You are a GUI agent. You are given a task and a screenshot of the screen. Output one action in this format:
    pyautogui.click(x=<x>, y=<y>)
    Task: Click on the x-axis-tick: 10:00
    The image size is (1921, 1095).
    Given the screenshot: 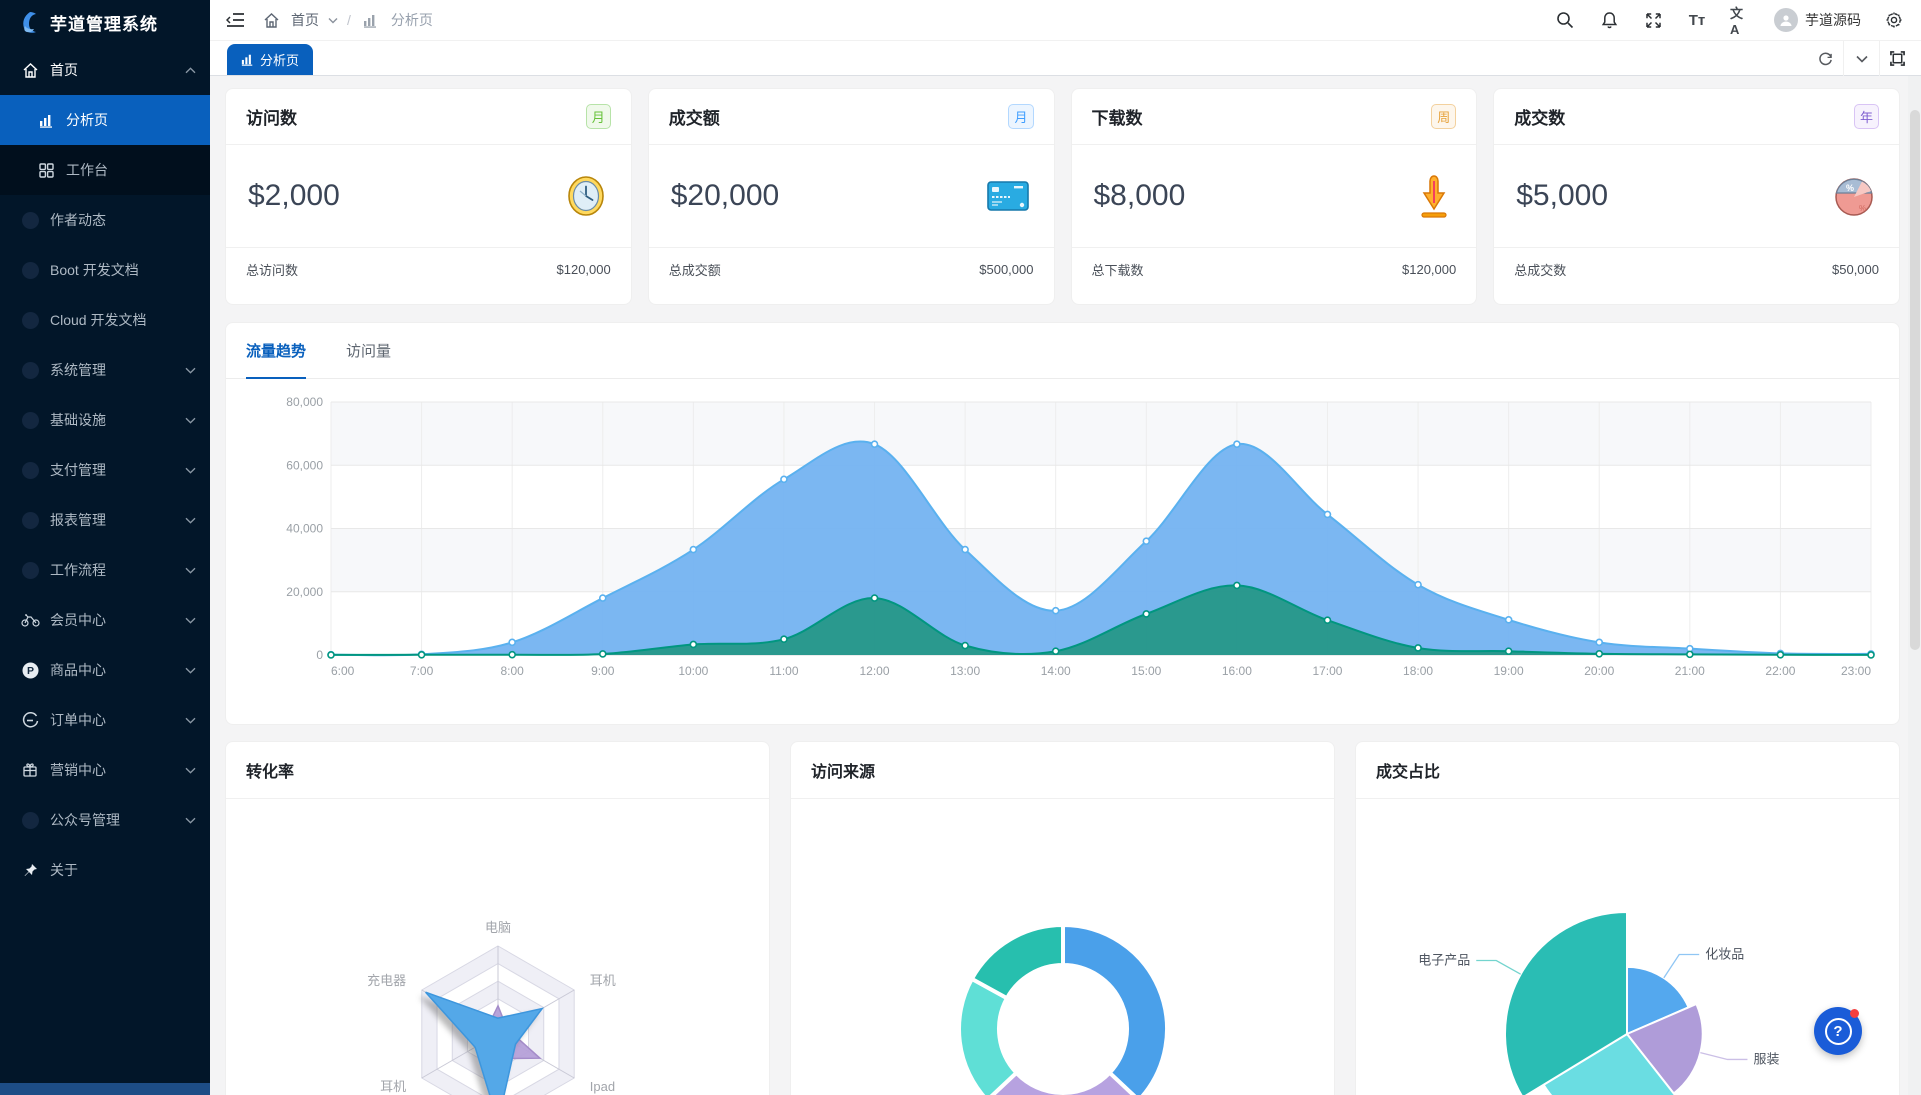 What is the action you would take?
    pyautogui.click(x=693, y=671)
    